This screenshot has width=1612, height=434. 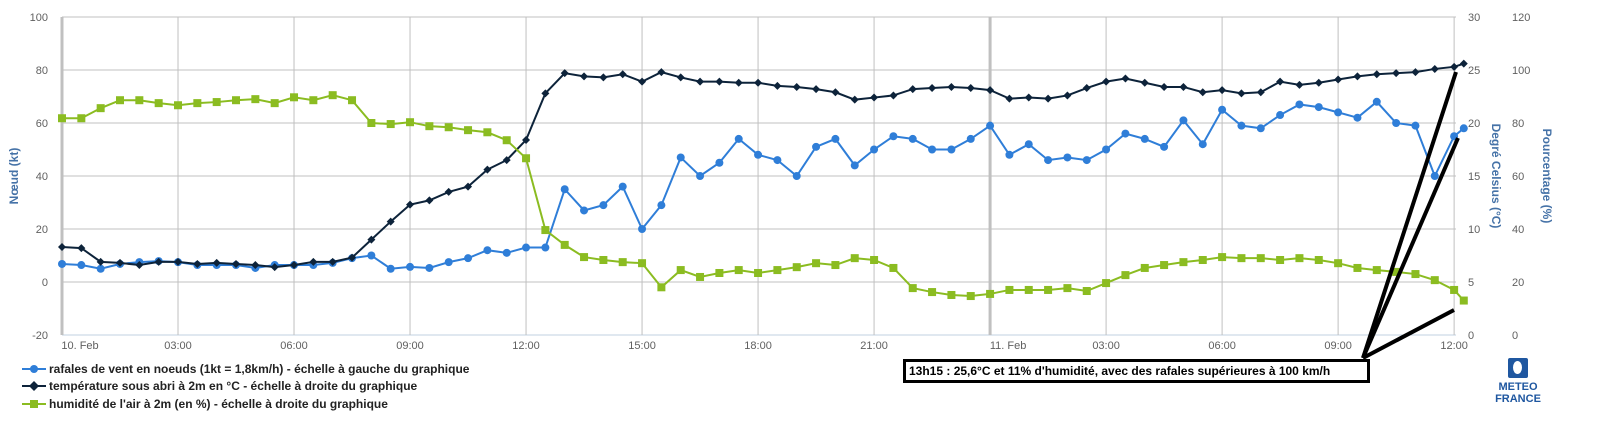 I want to click on celsius-axis-tick: 20, so click(x=1474, y=124).